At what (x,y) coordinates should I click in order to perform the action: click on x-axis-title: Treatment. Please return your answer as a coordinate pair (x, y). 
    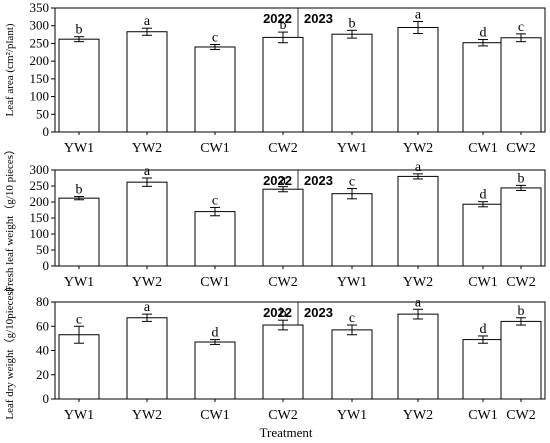
    Looking at the image, I should click on (286, 432).